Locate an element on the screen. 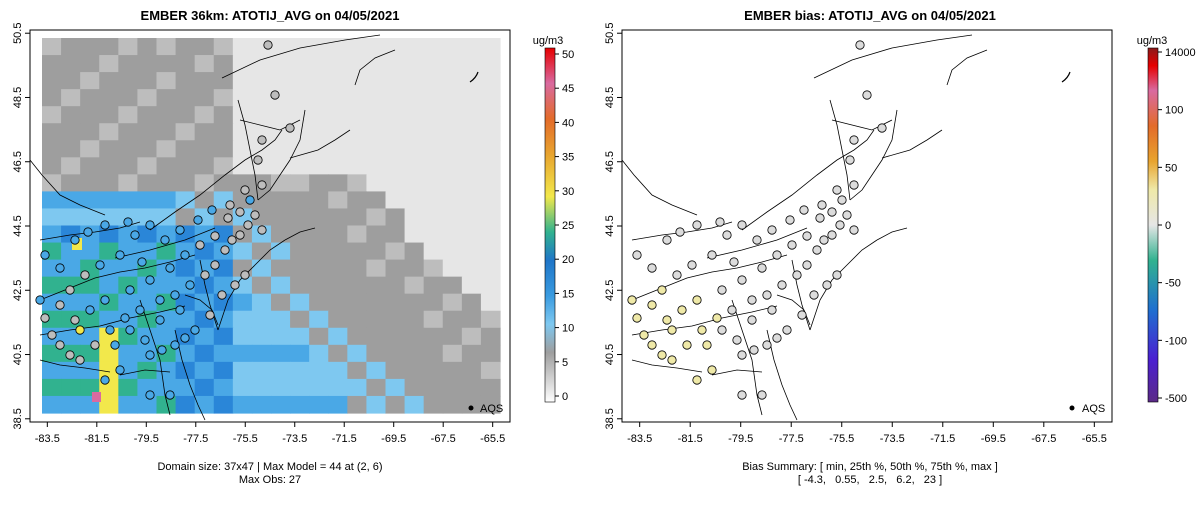 The width and height of the screenshot is (1200, 507). colorbar-tick-label: 0 is located at coordinates (565, 397).